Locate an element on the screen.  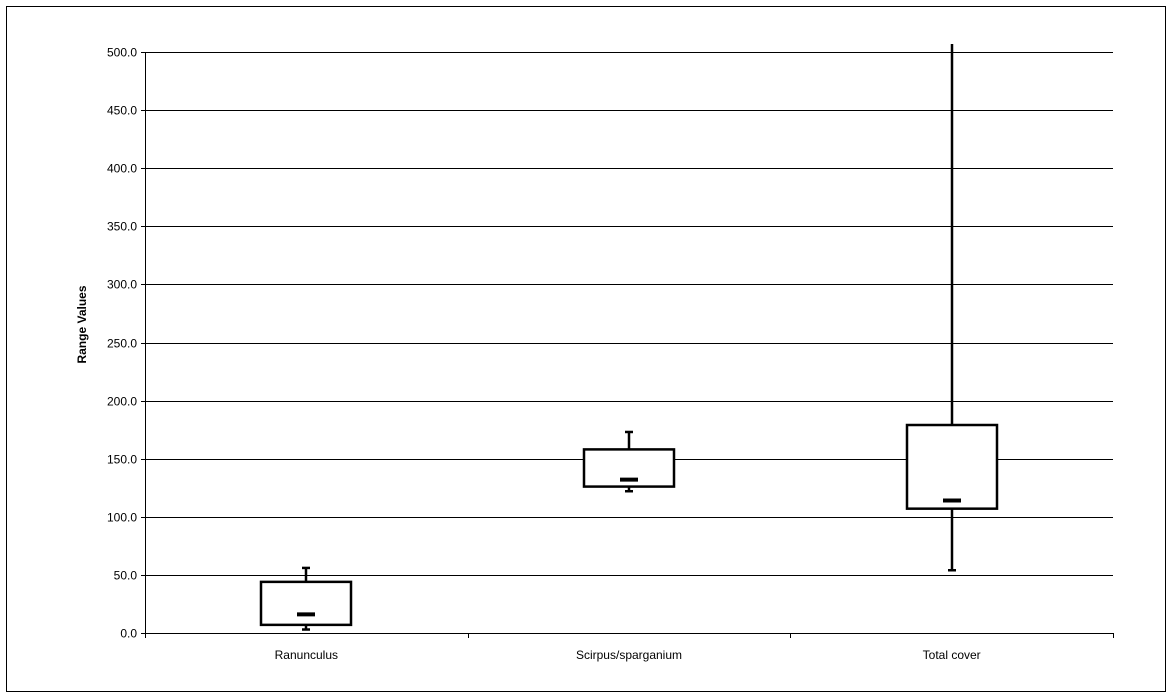
y-tick-label: 350.0 is located at coordinates (122, 227).